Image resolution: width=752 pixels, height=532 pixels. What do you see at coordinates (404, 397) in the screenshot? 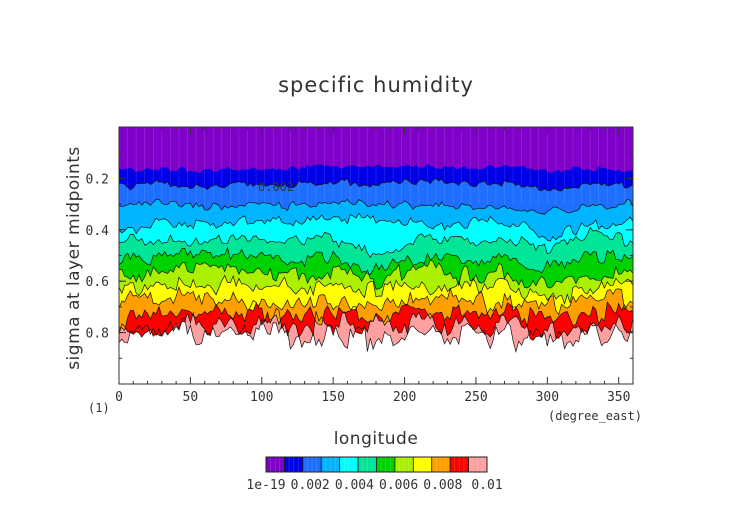
I see `x-tick-label: 200` at bounding box center [404, 397].